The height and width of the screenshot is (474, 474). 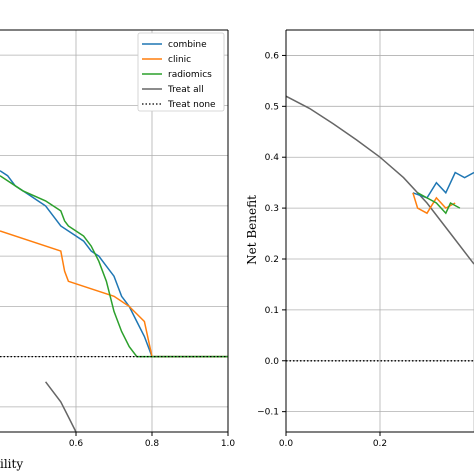 I want to click on legend-label-combine: combine, so click(x=187, y=45).